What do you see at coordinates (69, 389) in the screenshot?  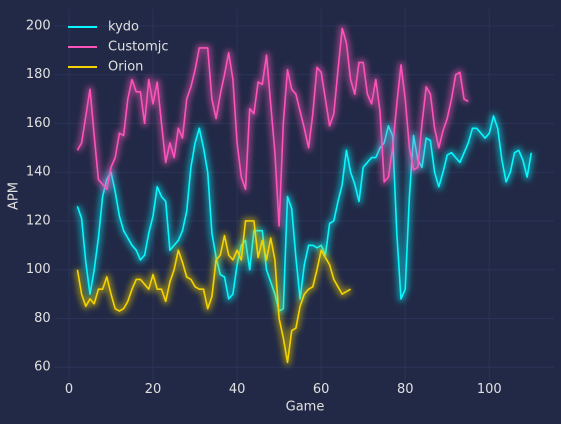 I see `x-tick-label: 0` at bounding box center [69, 389].